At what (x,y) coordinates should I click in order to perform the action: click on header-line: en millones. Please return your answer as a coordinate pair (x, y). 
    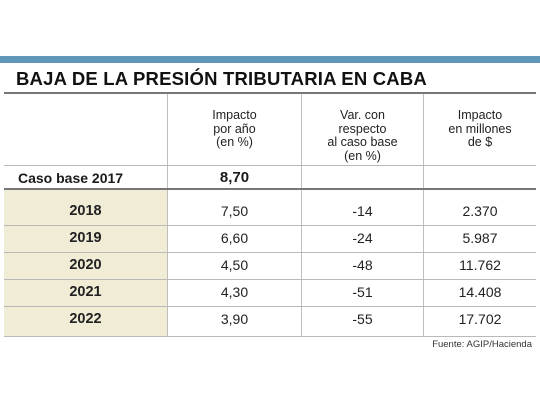
    Looking at the image, I should click on (480, 128).